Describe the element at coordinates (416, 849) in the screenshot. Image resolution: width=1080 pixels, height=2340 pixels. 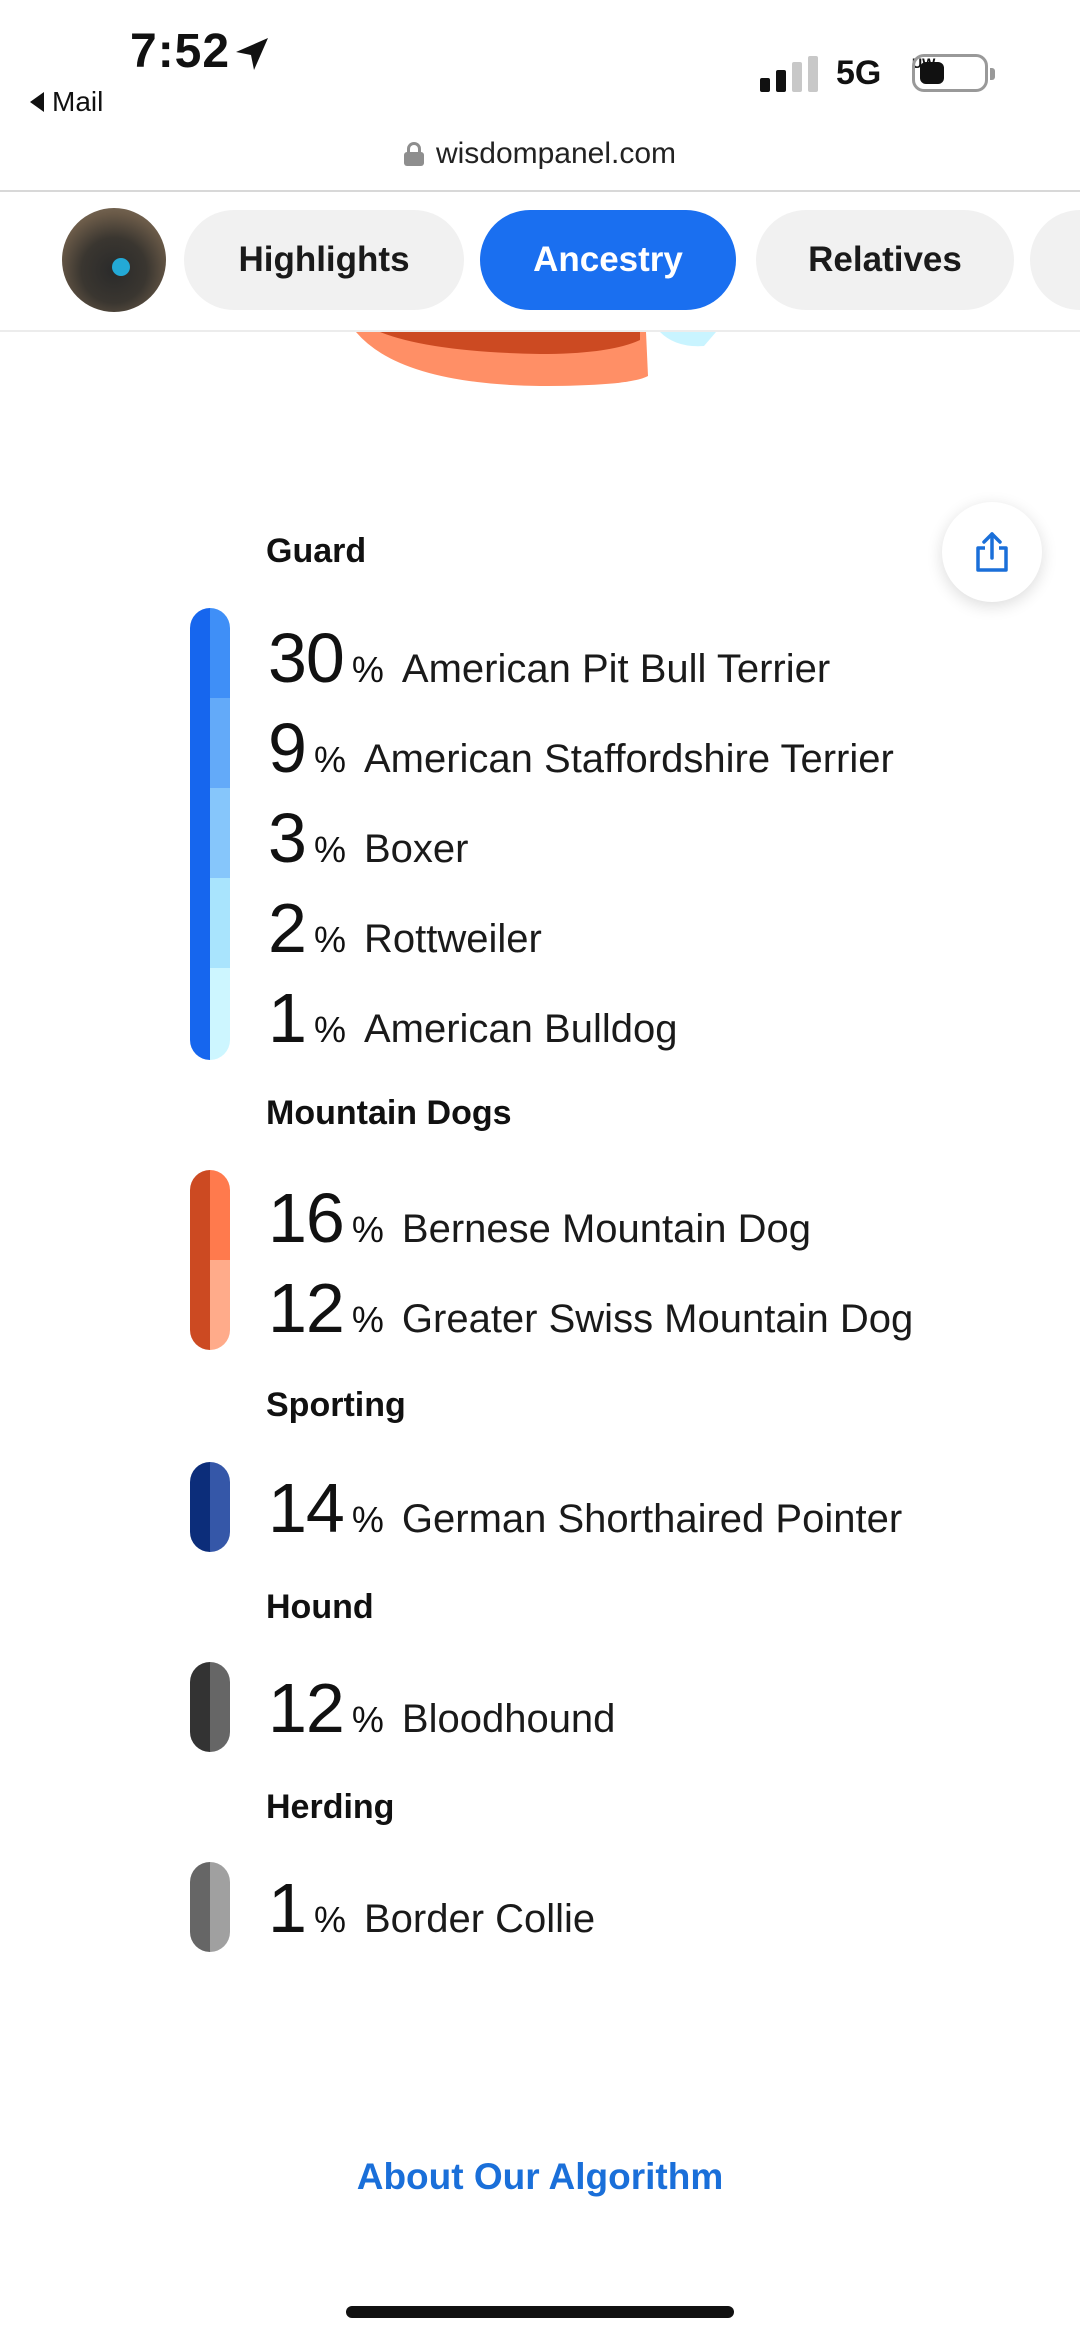
I see `breed-name: Boxer` at that location.